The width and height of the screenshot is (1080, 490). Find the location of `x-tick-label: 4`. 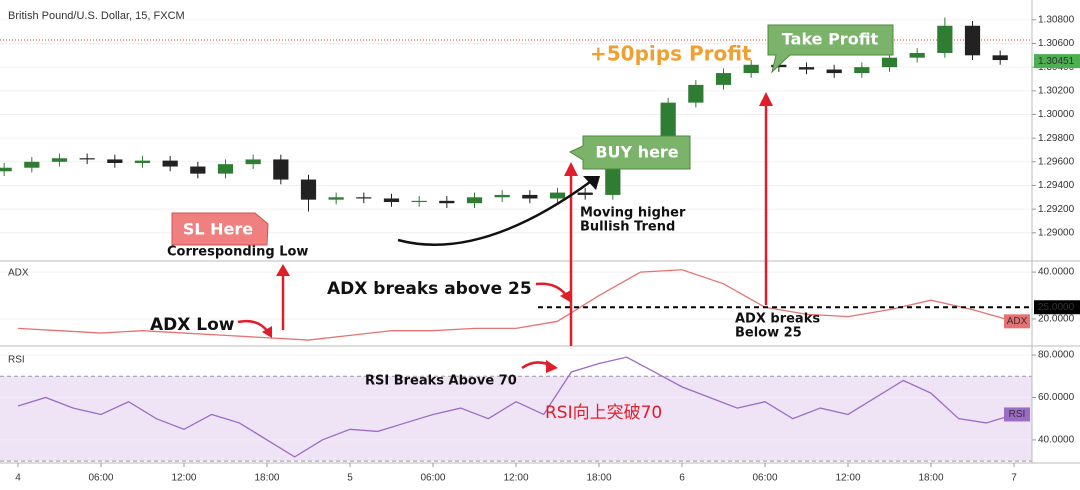

x-tick-label: 4 is located at coordinates (18, 478).